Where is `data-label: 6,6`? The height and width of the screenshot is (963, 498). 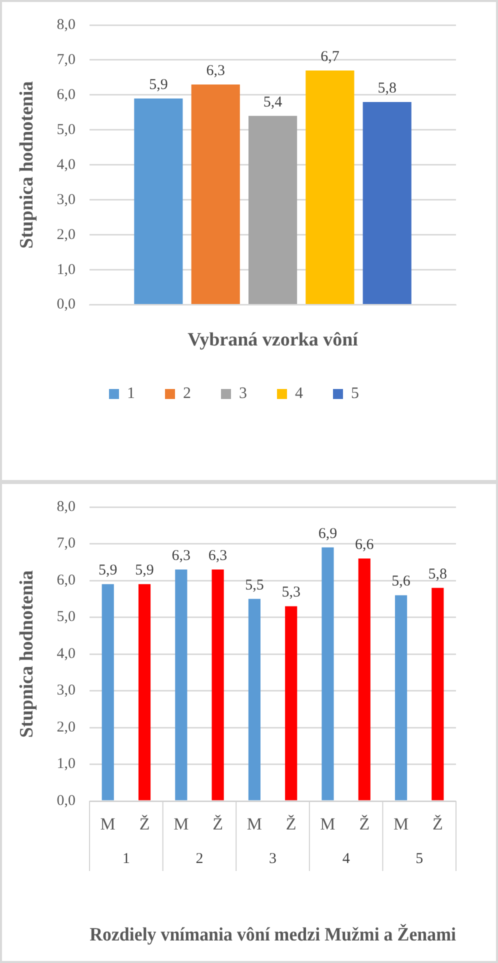 data-label: 6,6 is located at coordinates (364, 544).